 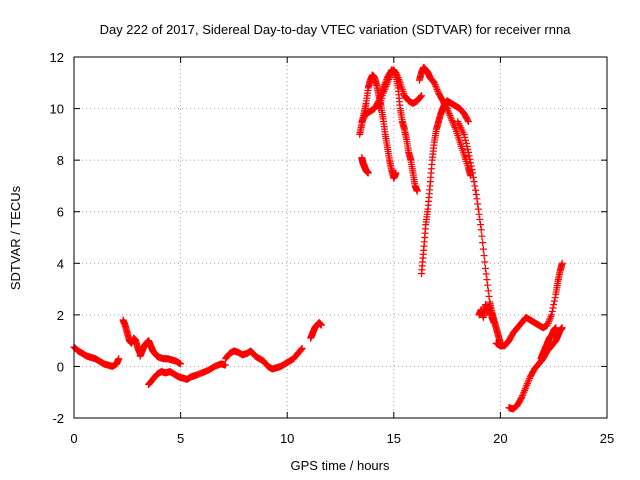 What do you see at coordinates (60, 315) in the screenshot?
I see `y-tick-label: 2` at bounding box center [60, 315].